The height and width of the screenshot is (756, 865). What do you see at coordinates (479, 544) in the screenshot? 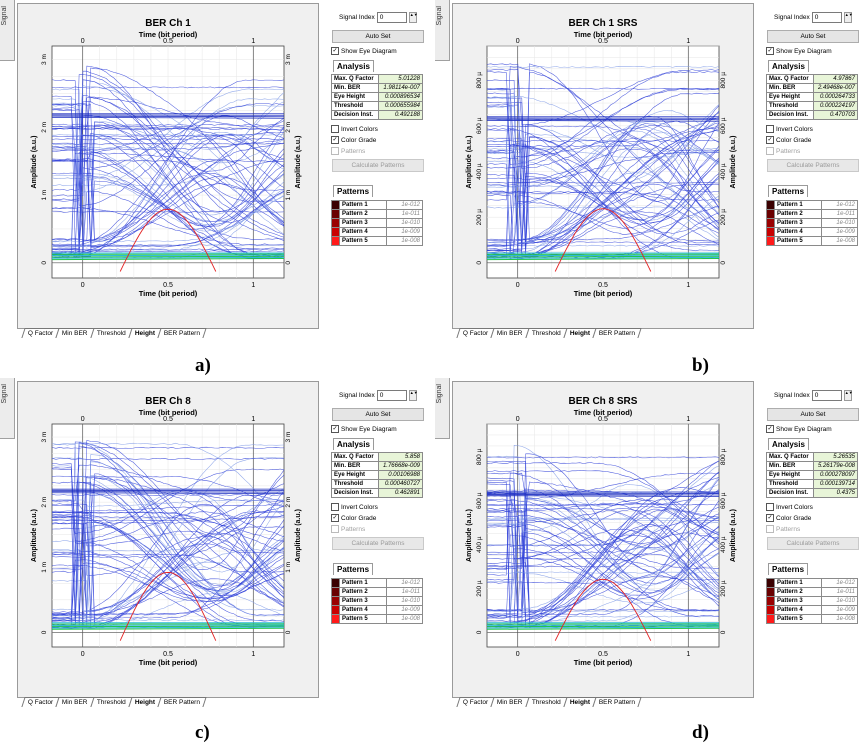
I see `left-tick-label: 400 µ` at bounding box center [479, 544].